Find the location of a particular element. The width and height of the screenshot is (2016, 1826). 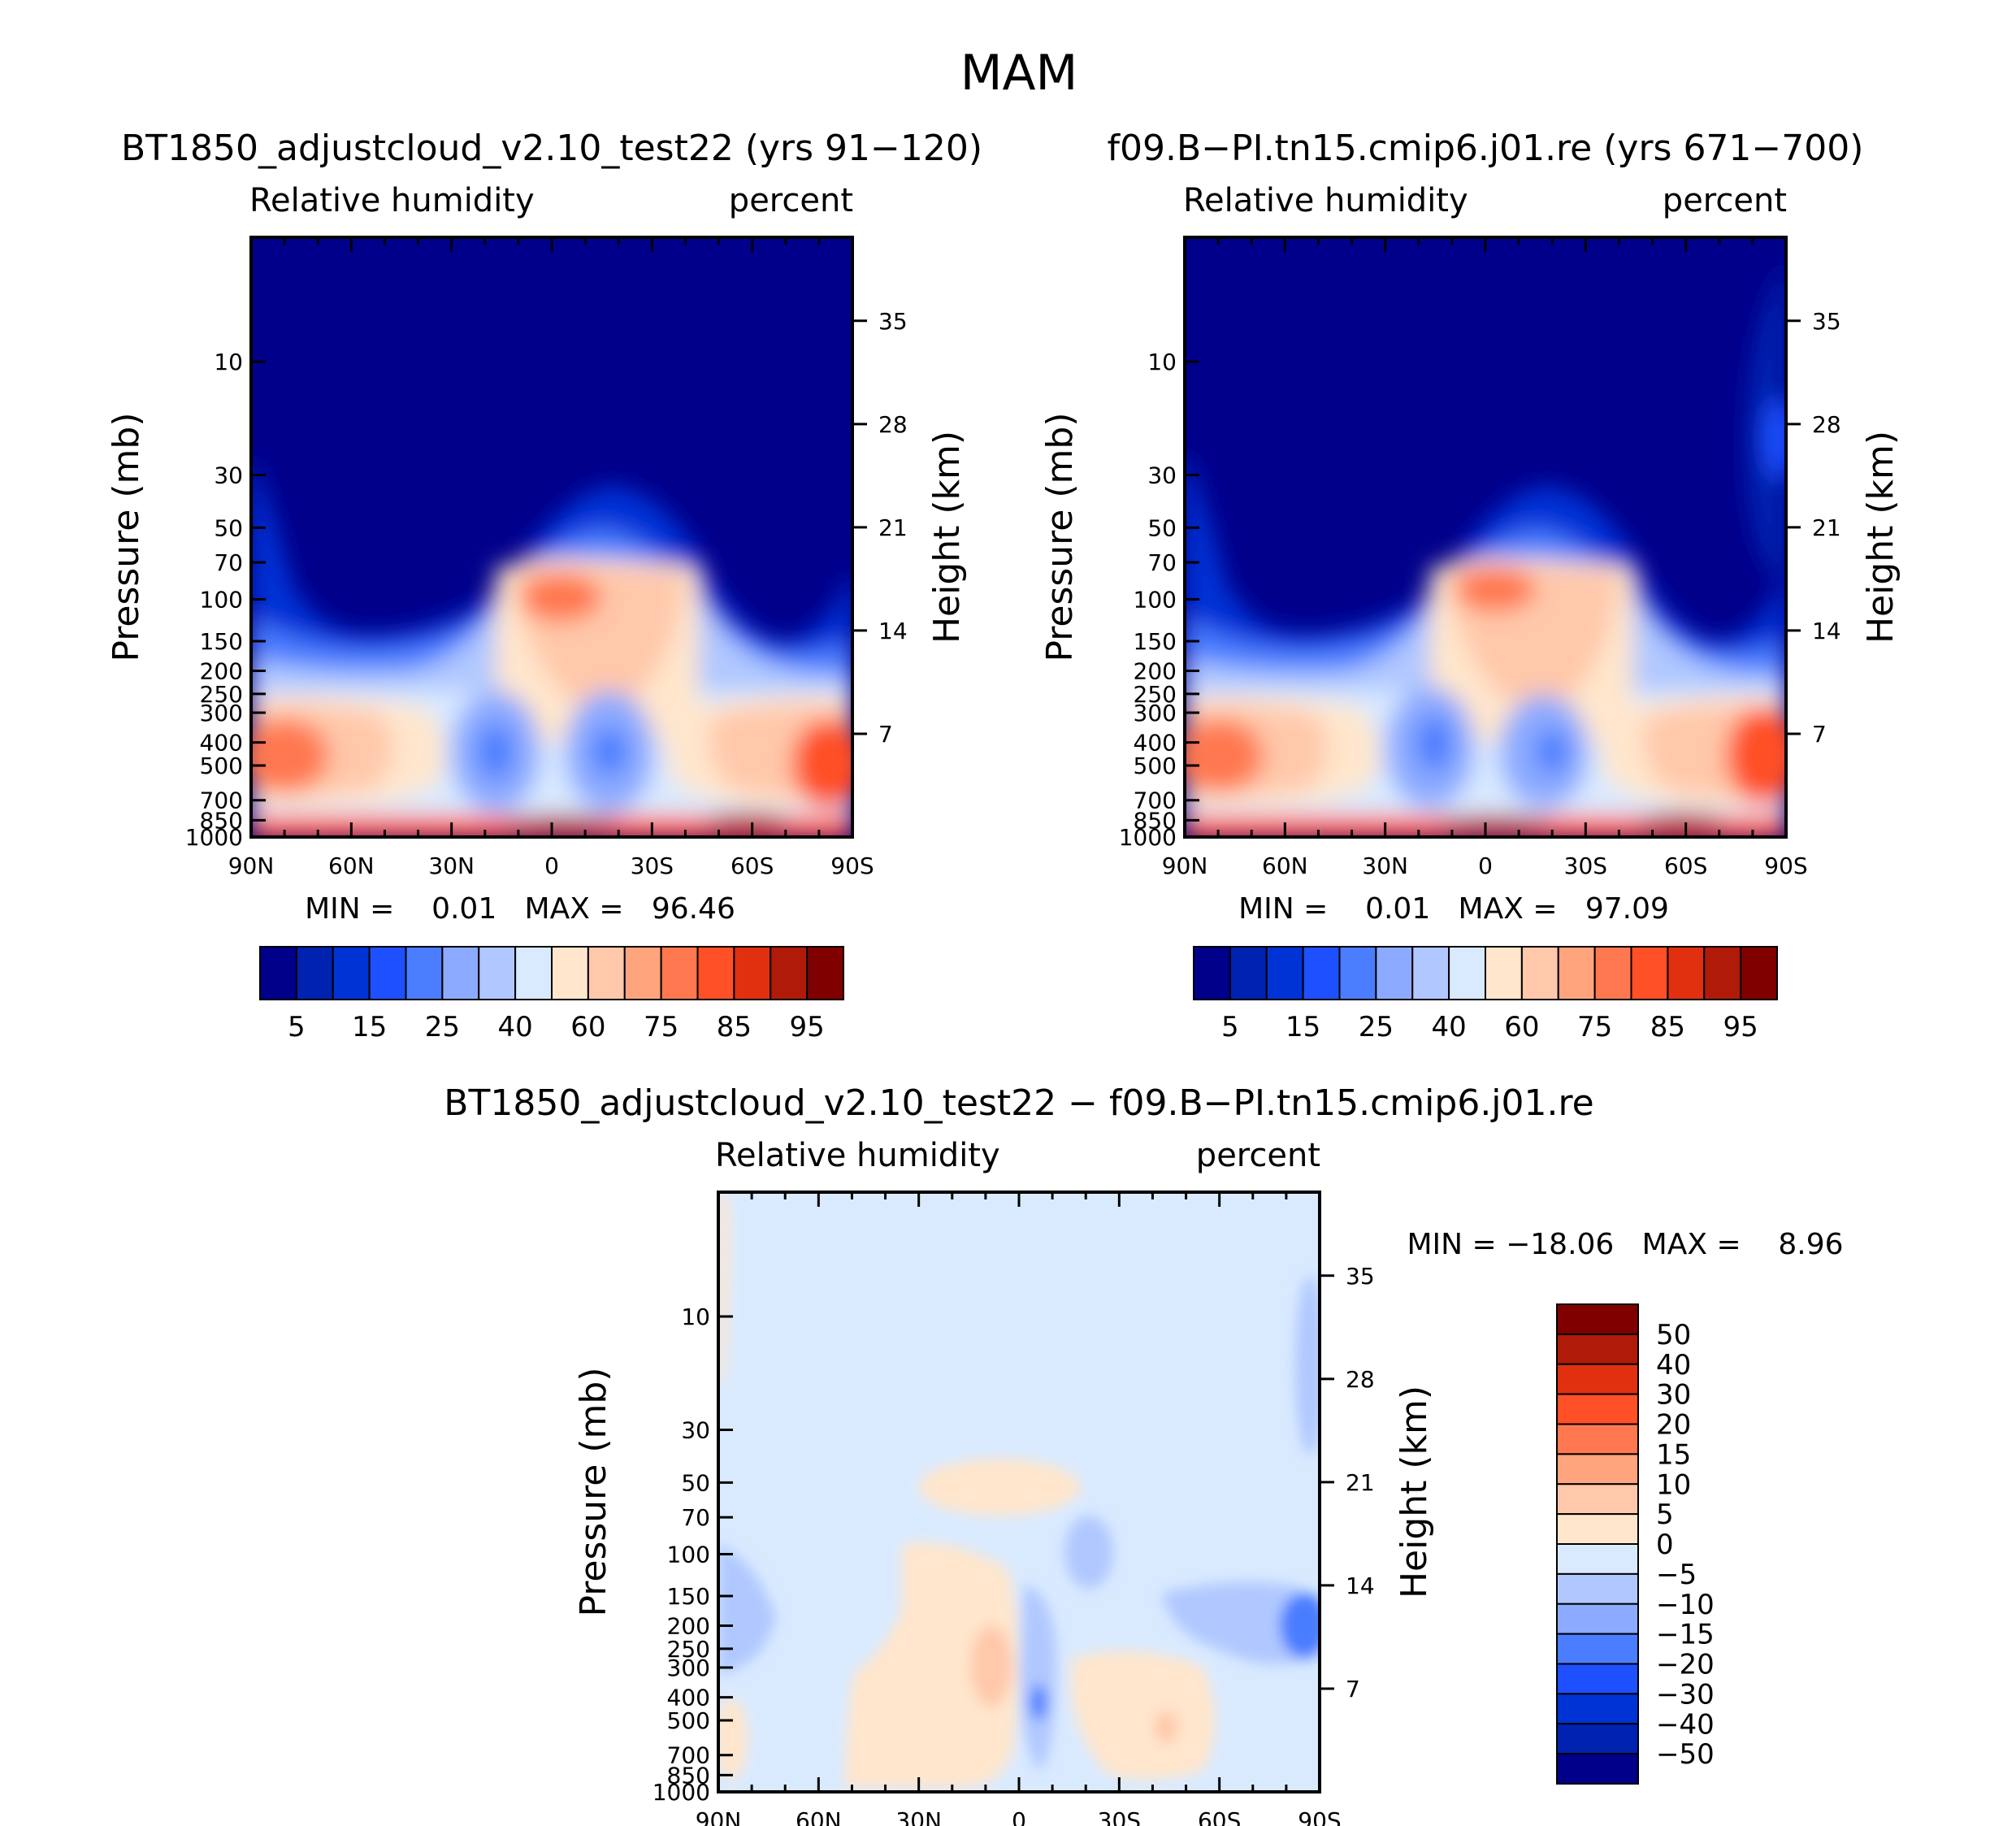

contour-blob-nh-dry-core is located at coordinates (496, 751).